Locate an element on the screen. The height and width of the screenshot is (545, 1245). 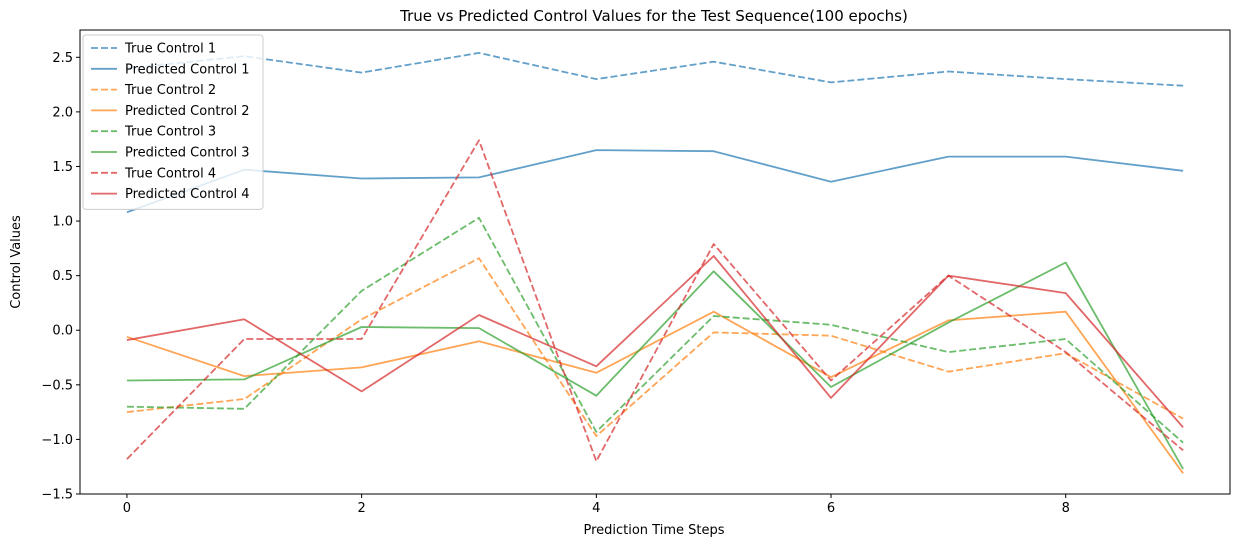
y-axis-ticks: −1.5 −1.0 −0.5 0.0 0.5 1.0 1.5 2.0 2.5 is located at coordinates (60, 277).